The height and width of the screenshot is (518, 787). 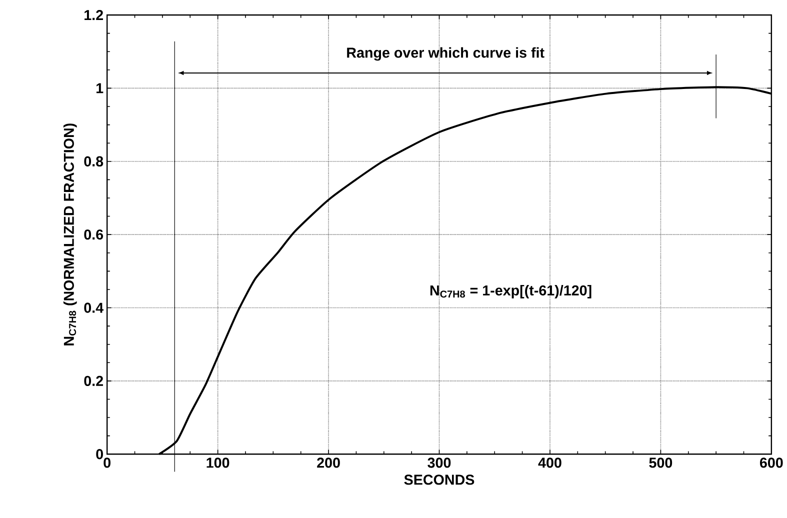 What do you see at coordinates (445, 54) in the screenshot?
I see `annotation: Range over which curve is fit` at bounding box center [445, 54].